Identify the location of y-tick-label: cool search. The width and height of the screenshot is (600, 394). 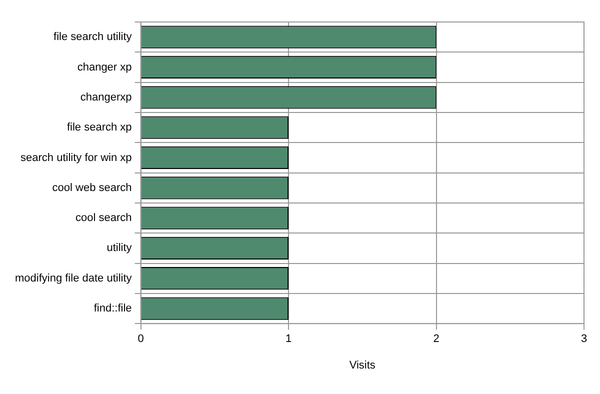
(104, 218).